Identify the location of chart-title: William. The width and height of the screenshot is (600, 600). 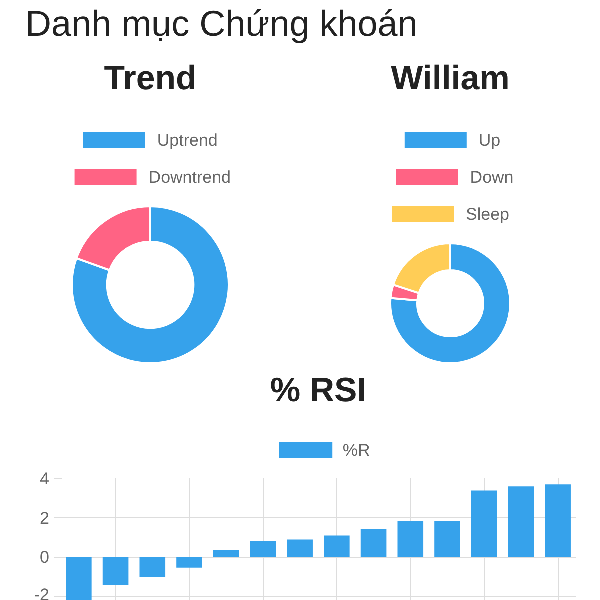
(450, 79).